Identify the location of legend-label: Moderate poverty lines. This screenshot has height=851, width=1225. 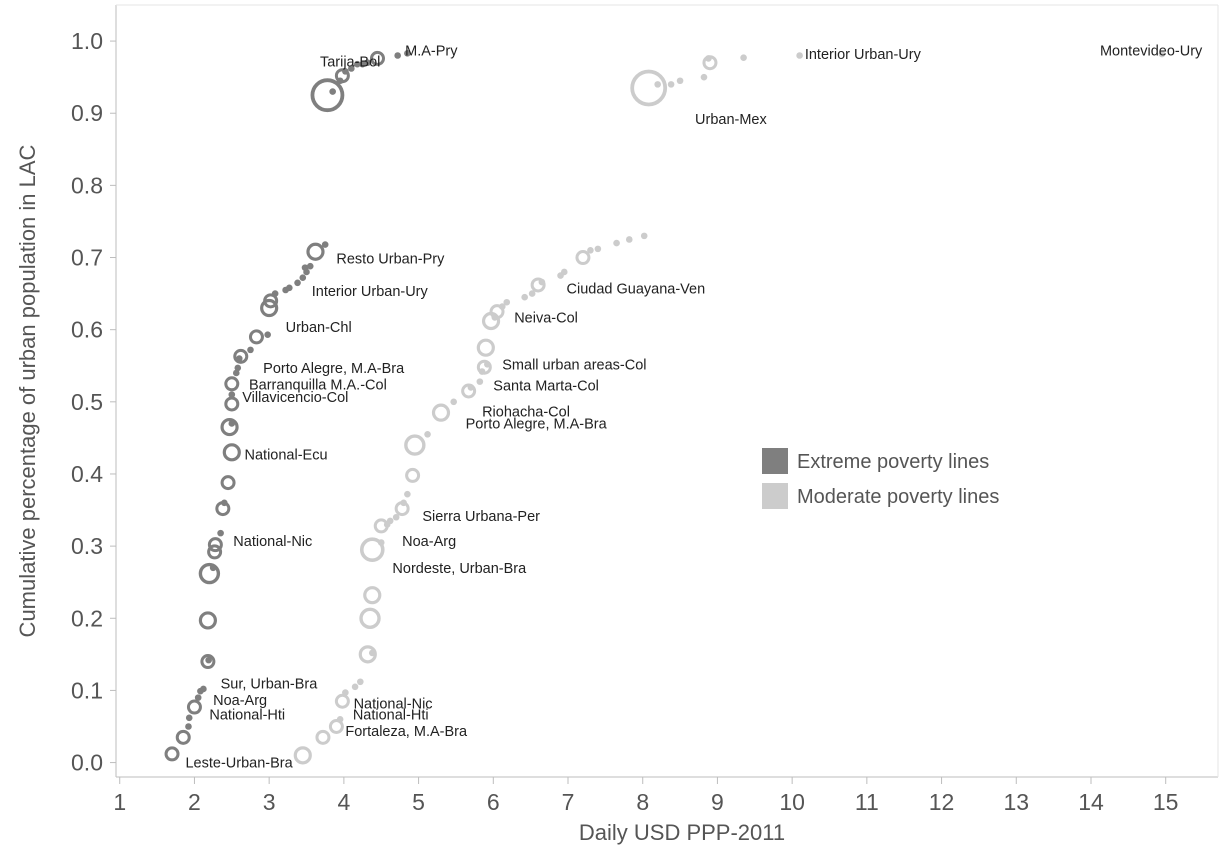
(898, 497).